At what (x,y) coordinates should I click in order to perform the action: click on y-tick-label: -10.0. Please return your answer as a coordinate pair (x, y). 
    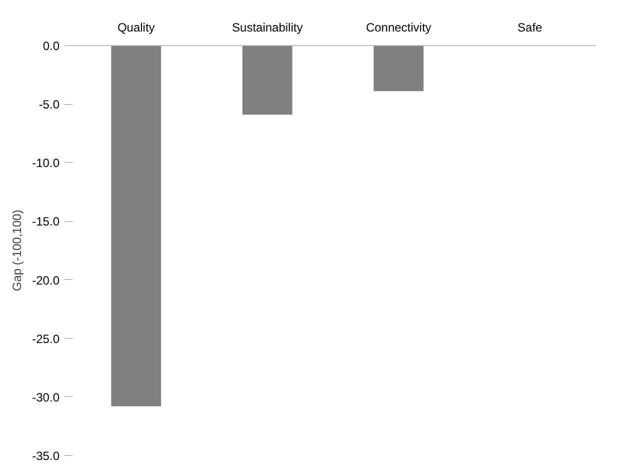
    Looking at the image, I should click on (46, 163).